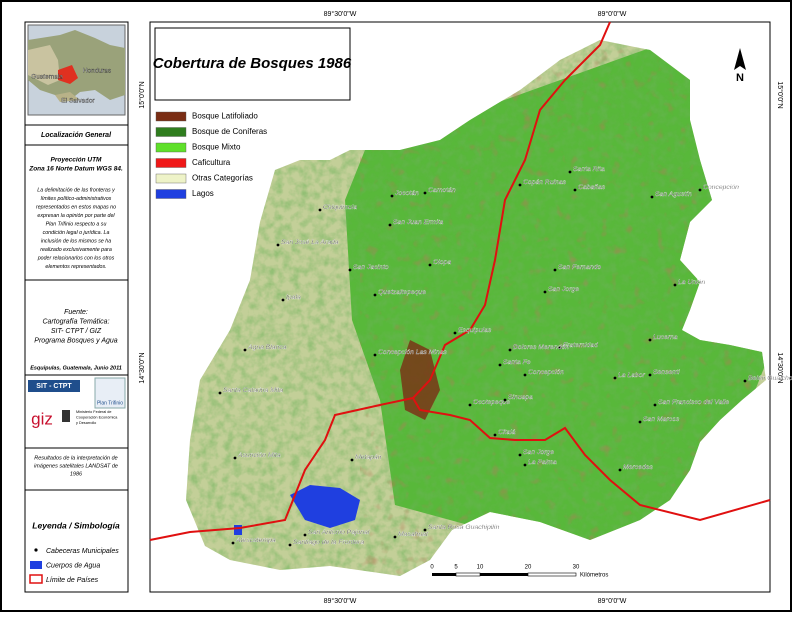 The image size is (792, 617). Describe the element at coordinates (229, 131) in the screenshot. I see `legend-label: Bosque de Coníferas` at that location.